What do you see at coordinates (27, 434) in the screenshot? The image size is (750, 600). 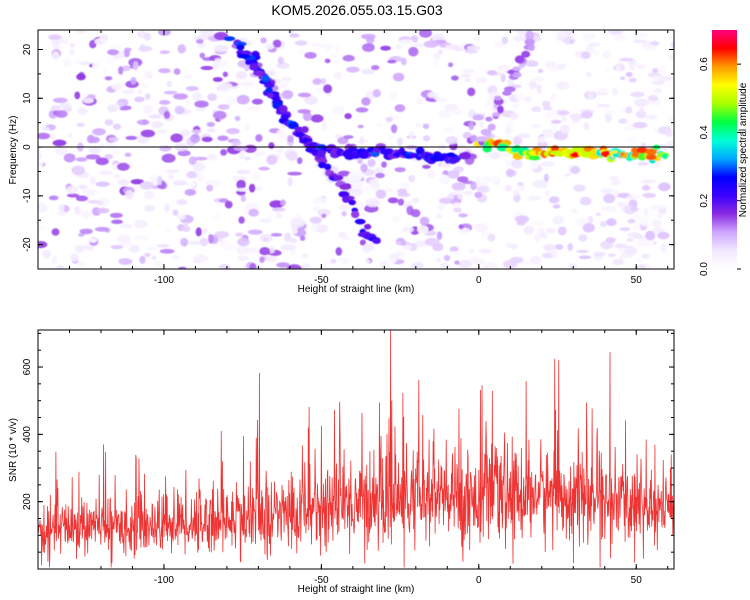 I see `snr-y-tick-label: 400` at bounding box center [27, 434].